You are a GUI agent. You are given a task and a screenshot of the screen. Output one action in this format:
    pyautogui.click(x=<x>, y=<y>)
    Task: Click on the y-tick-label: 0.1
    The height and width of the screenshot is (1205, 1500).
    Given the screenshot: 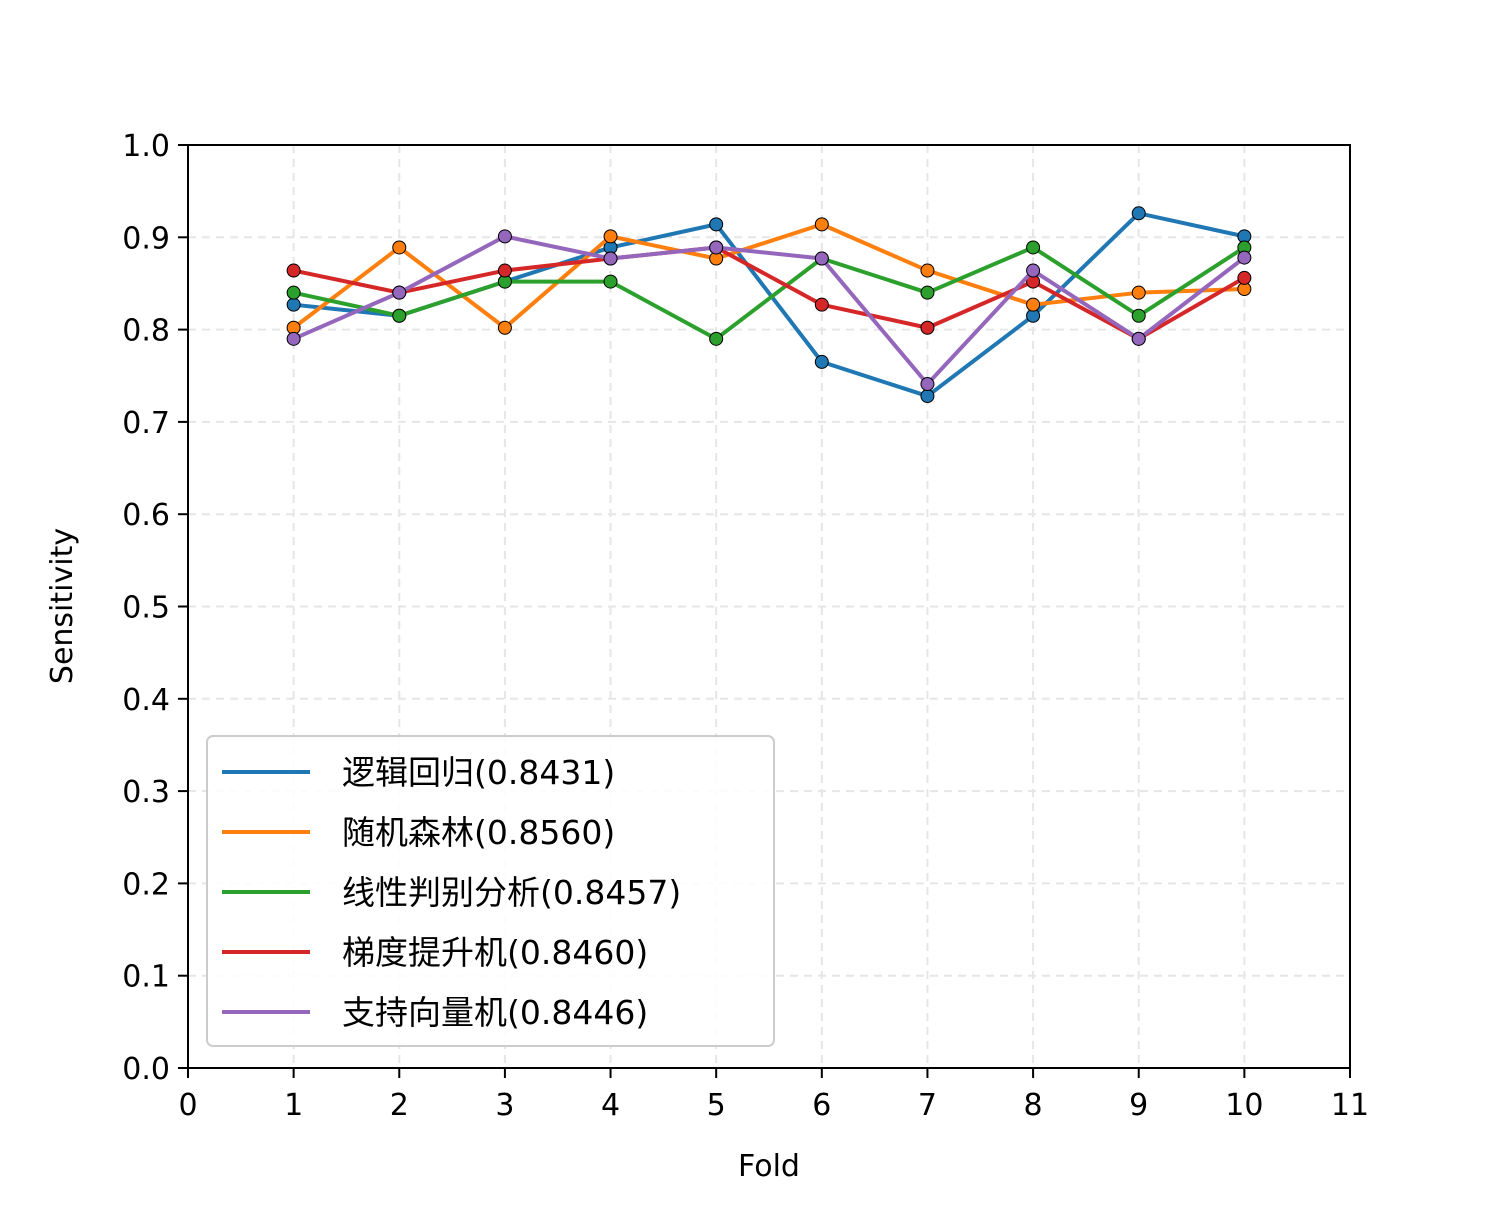 What is the action you would take?
    pyautogui.click(x=146, y=977)
    